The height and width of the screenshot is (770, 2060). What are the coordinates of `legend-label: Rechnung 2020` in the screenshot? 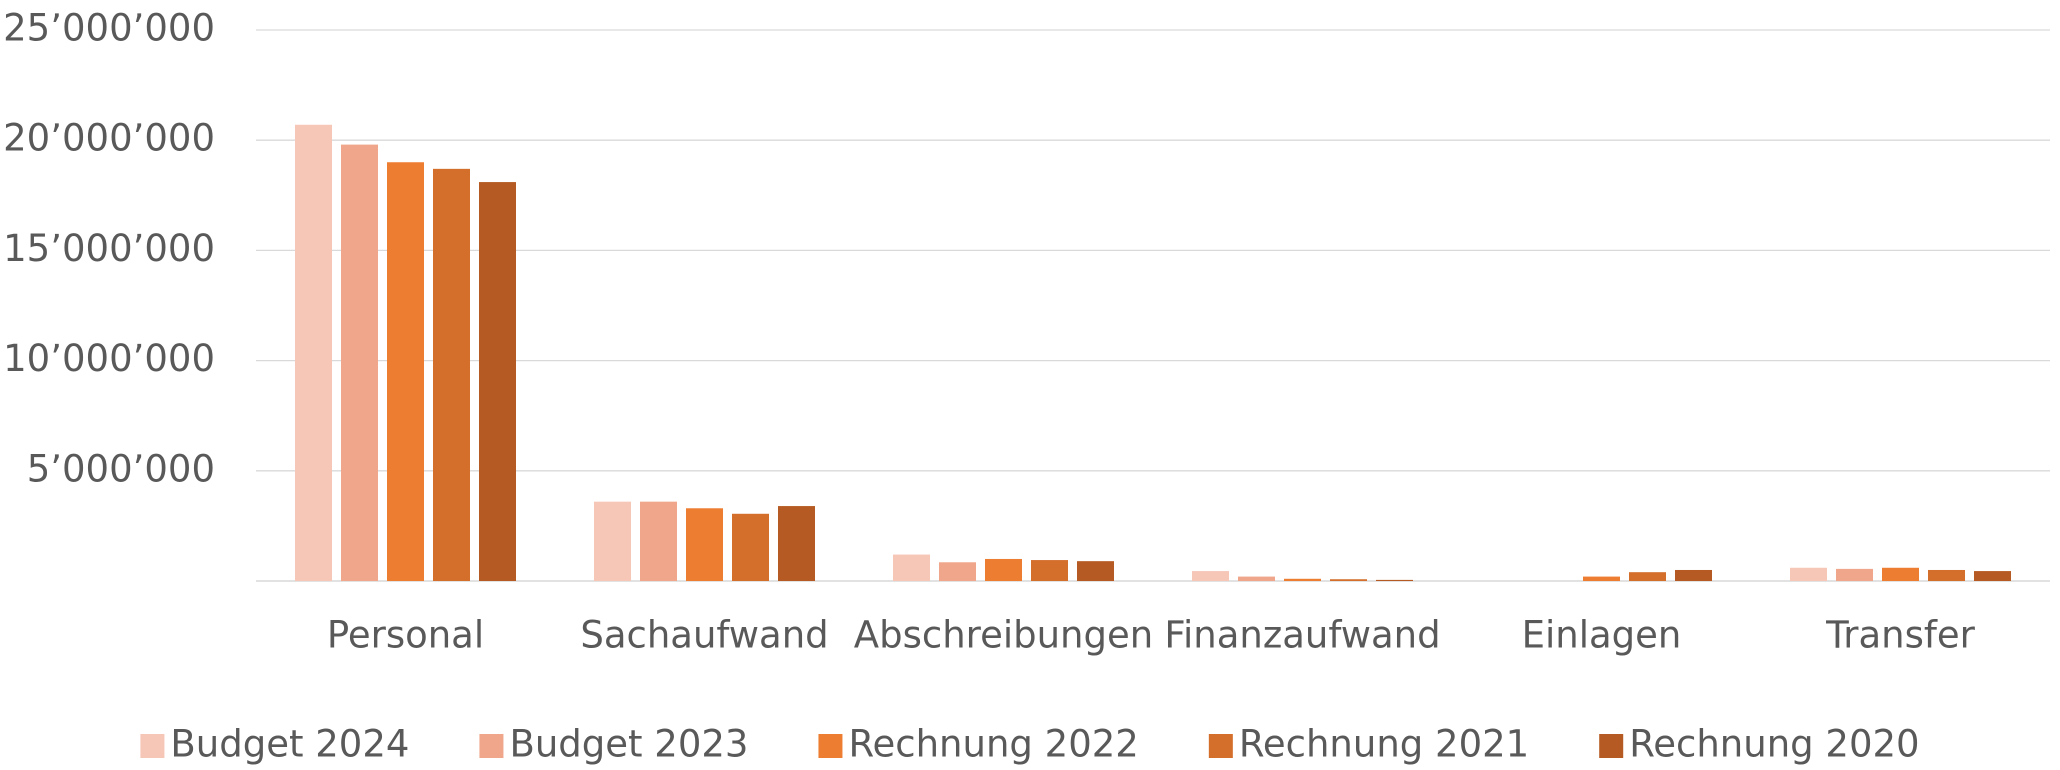 It's located at (1774, 744).